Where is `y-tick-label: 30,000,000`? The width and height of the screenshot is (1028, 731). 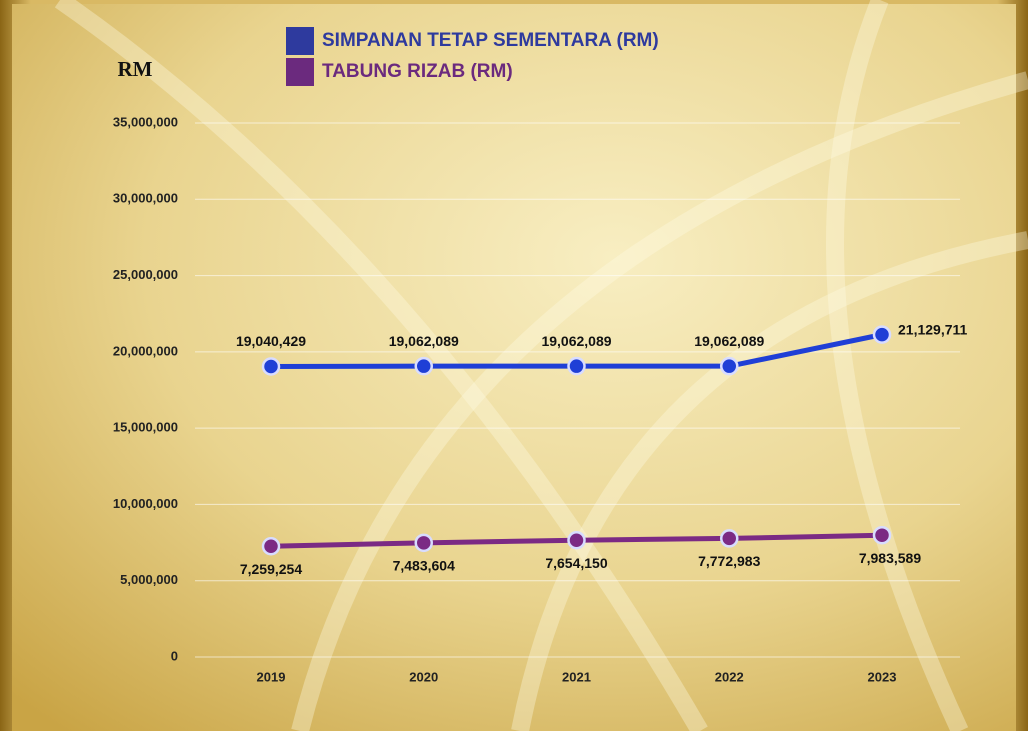 y-tick-label: 30,000,000 is located at coordinates (145, 198).